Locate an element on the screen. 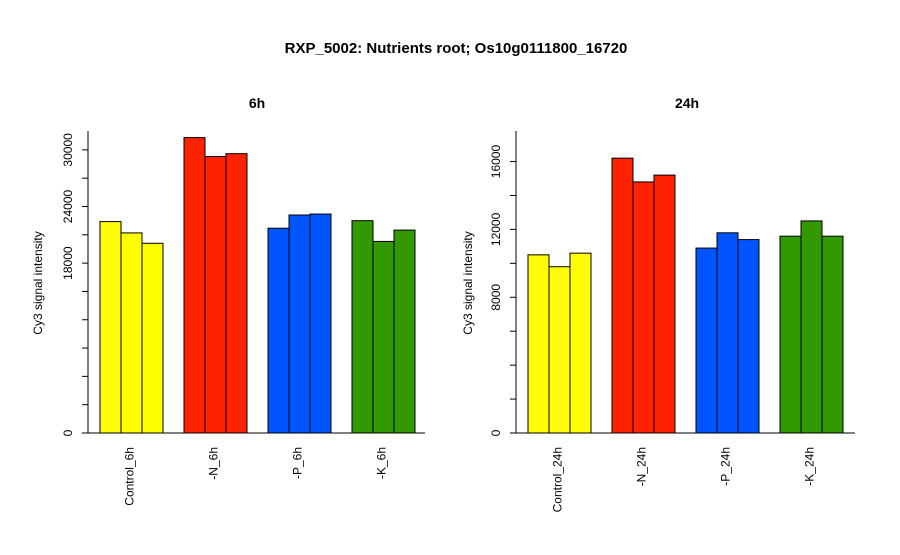 This screenshot has width=900, height=555. x-tick-label: Control_24h is located at coordinates (558, 479).